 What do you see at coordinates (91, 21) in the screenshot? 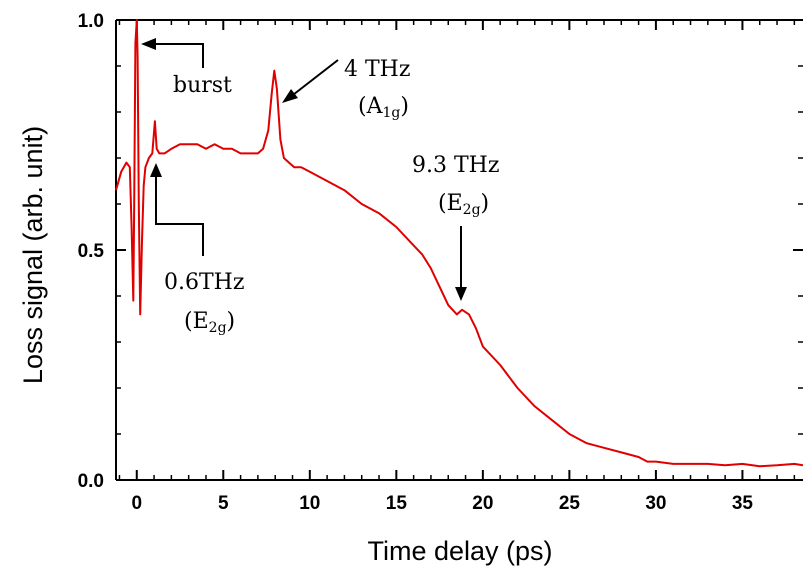
I see `y-tick-label-1.0: 1.0` at bounding box center [91, 21].